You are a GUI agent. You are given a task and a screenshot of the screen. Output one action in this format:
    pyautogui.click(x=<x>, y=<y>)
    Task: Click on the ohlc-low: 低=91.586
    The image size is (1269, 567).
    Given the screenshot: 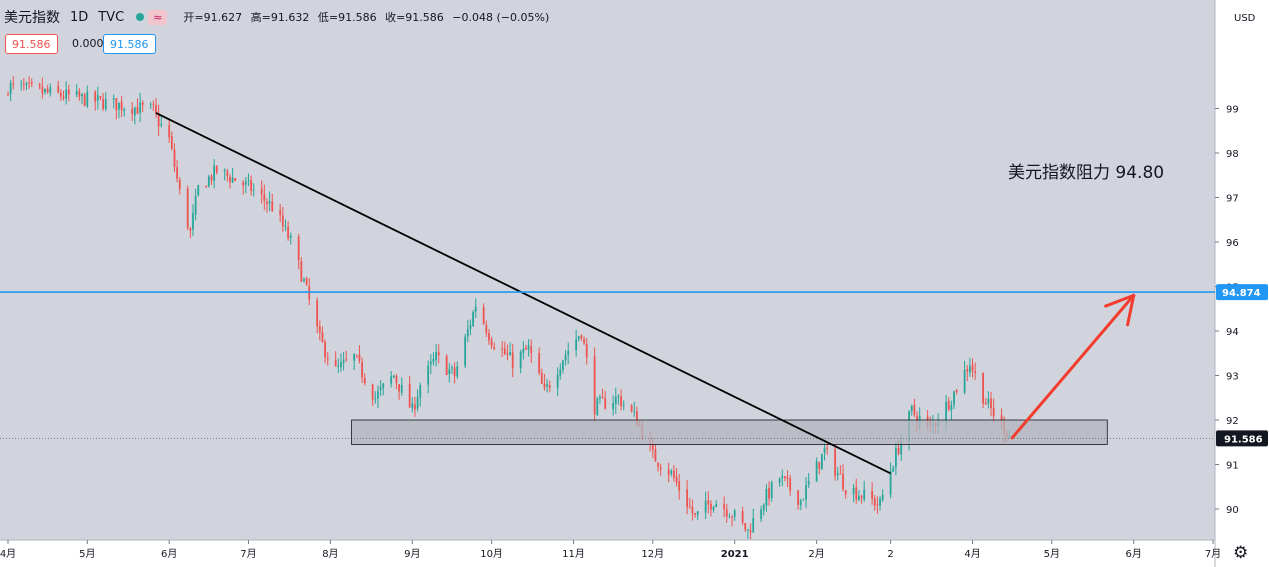 What is the action you would take?
    pyautogui.click(x=347, y=17)
    